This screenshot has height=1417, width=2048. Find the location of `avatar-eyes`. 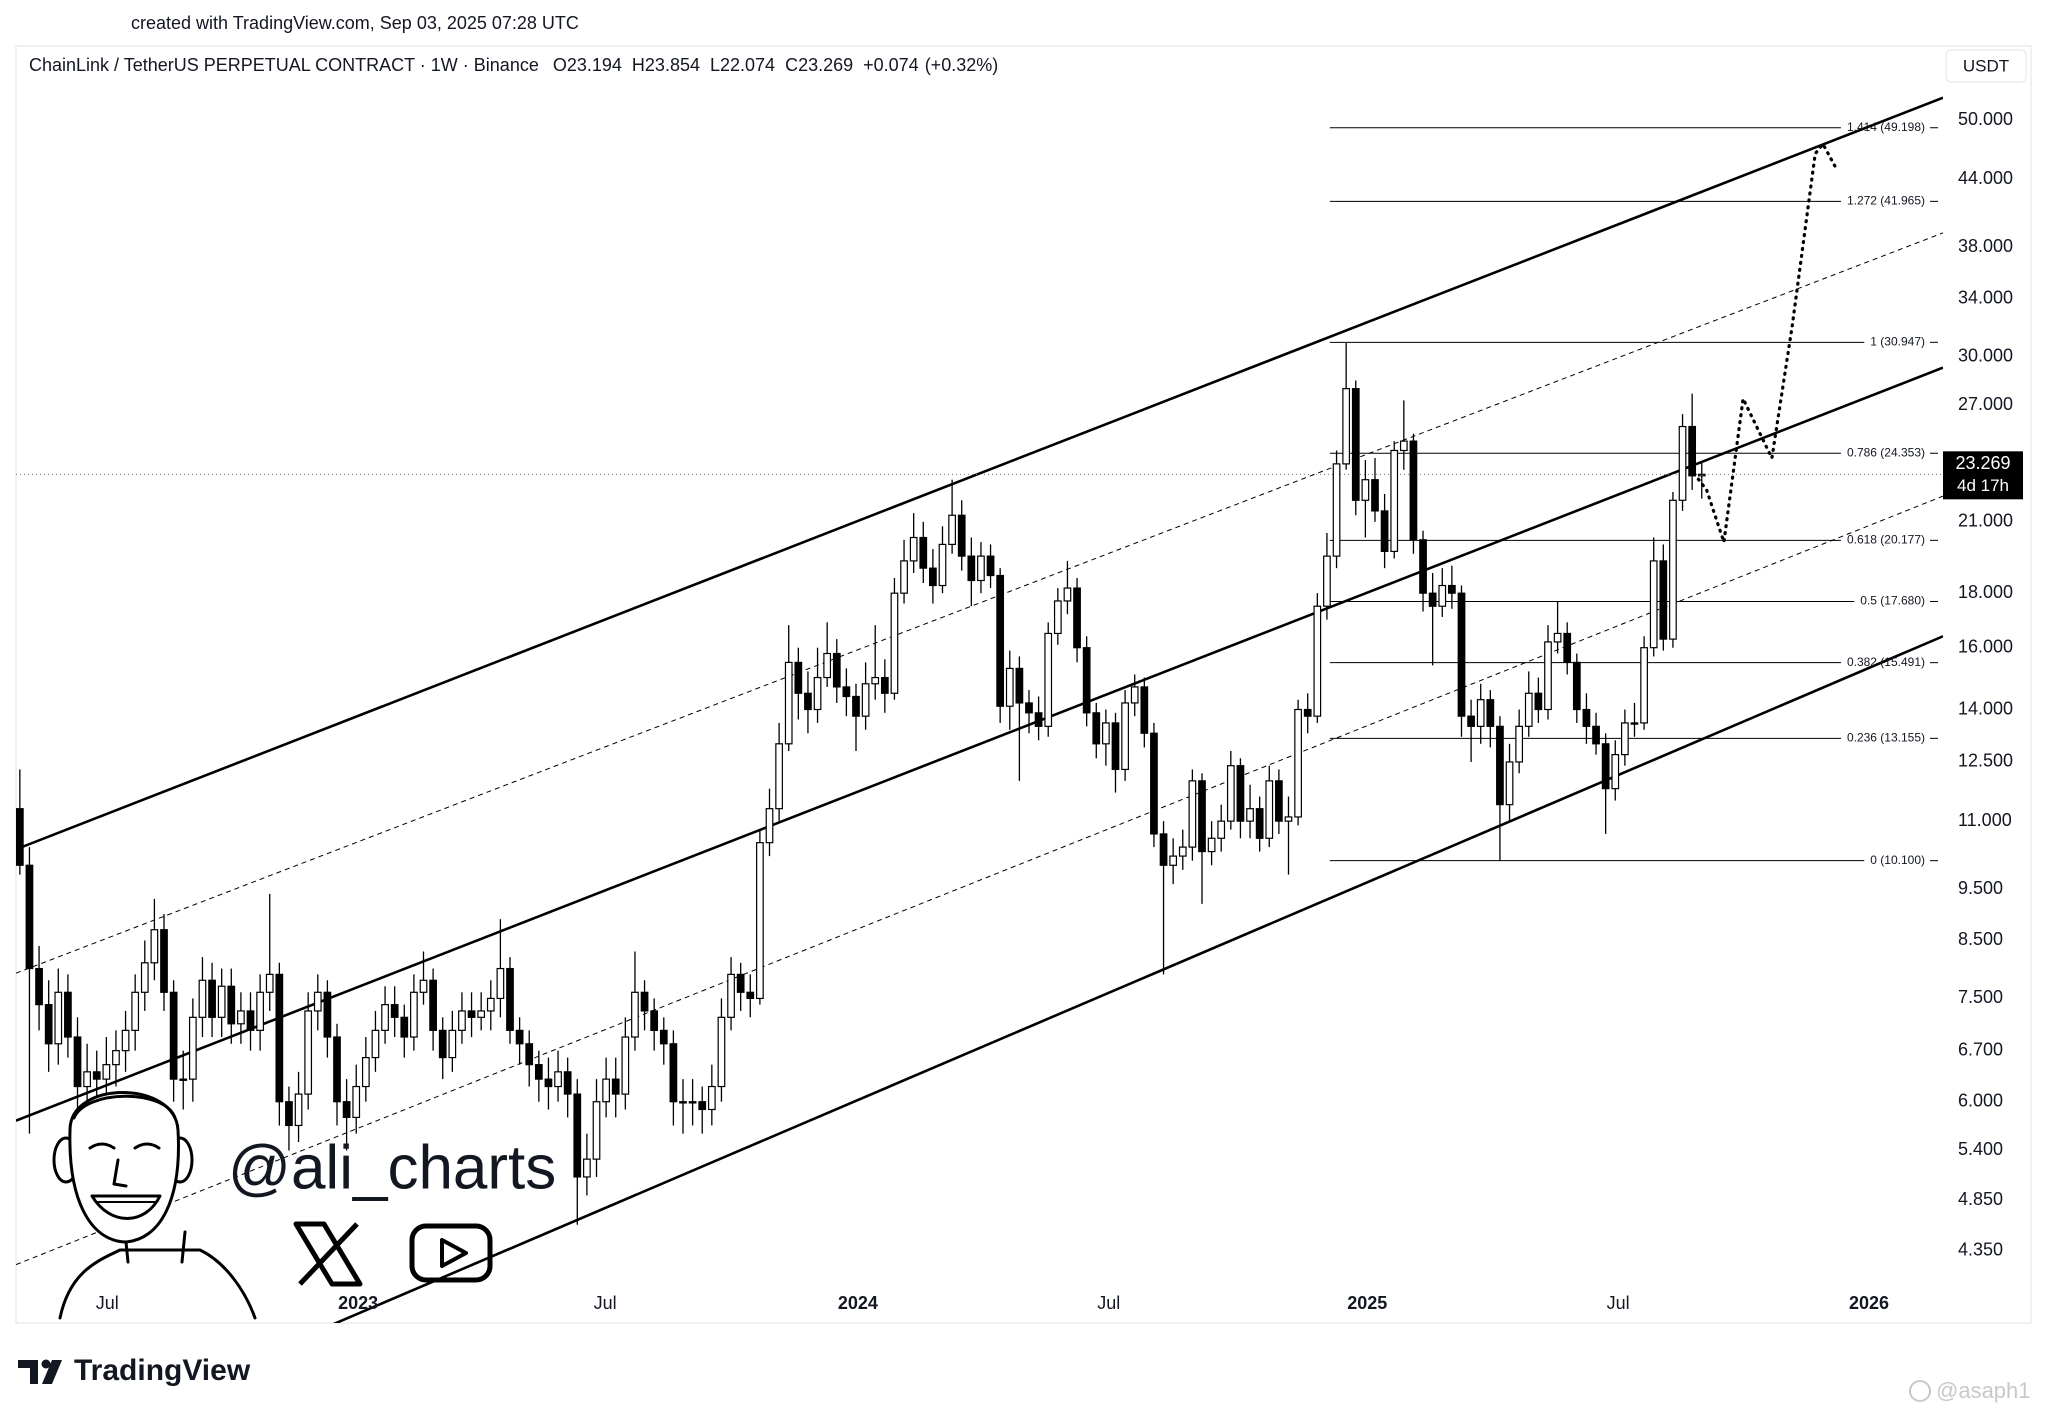

avatar-eyes is located at coordinates (124, 1146).